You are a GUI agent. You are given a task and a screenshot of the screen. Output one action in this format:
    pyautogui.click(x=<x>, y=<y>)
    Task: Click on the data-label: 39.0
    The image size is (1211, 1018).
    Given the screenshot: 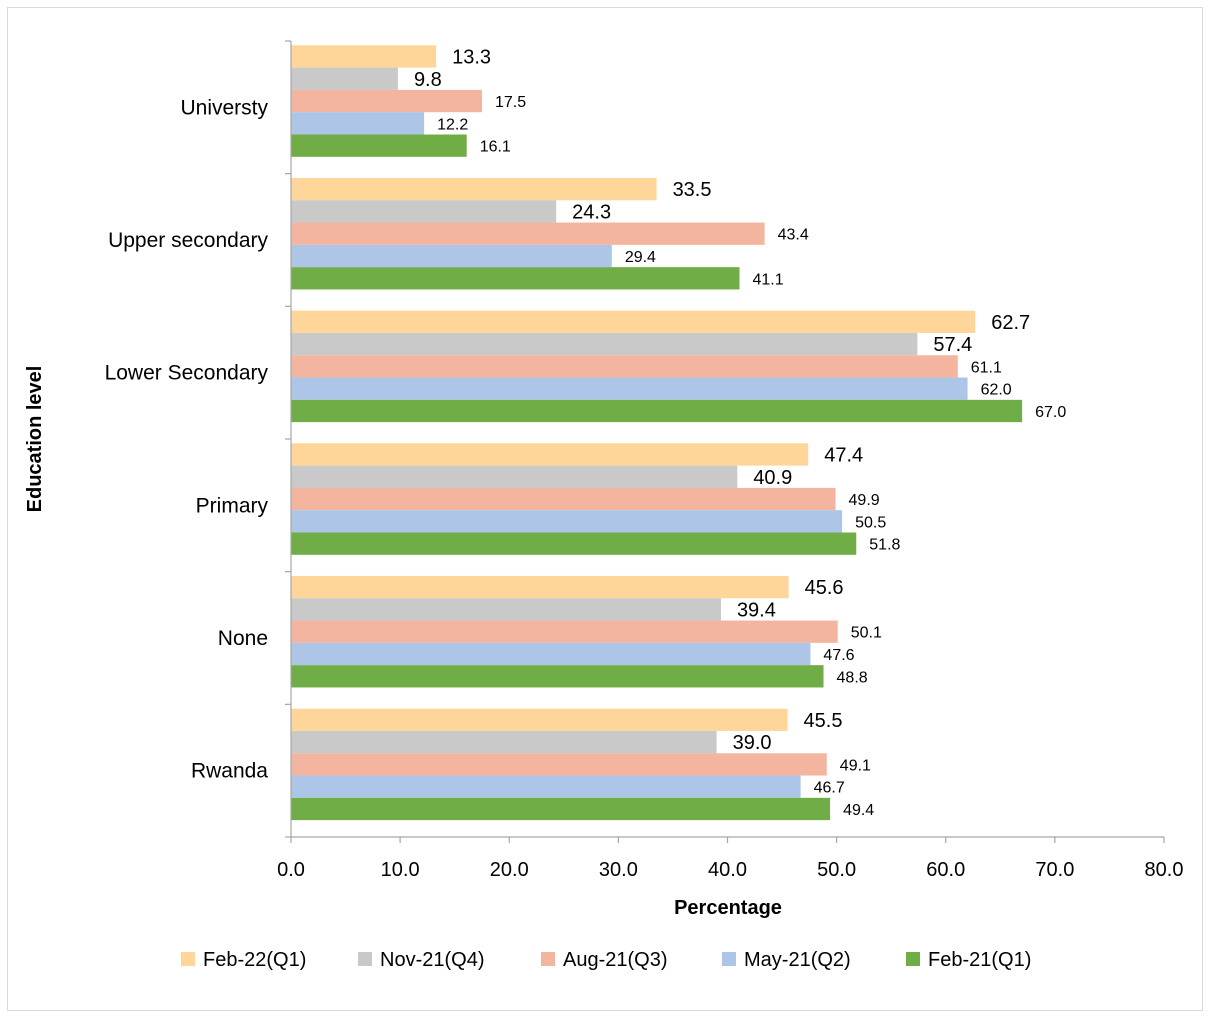 What is the action you would take?
    pyautogui.click(x=752, y=743)
    